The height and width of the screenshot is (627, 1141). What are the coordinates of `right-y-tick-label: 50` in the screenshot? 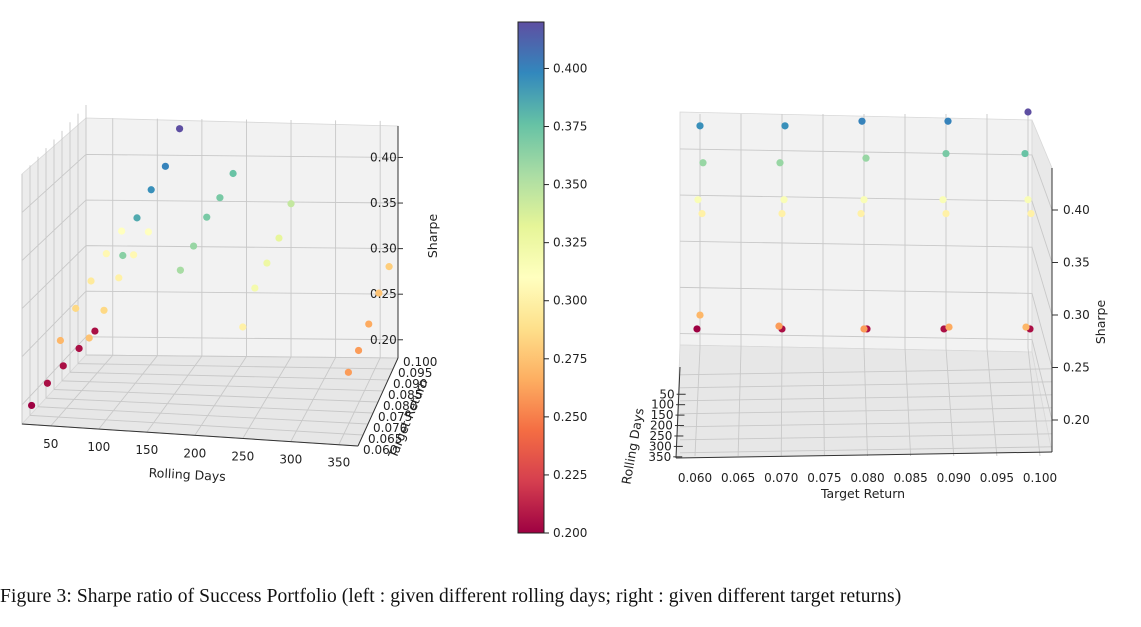 It's located at (666, 394).